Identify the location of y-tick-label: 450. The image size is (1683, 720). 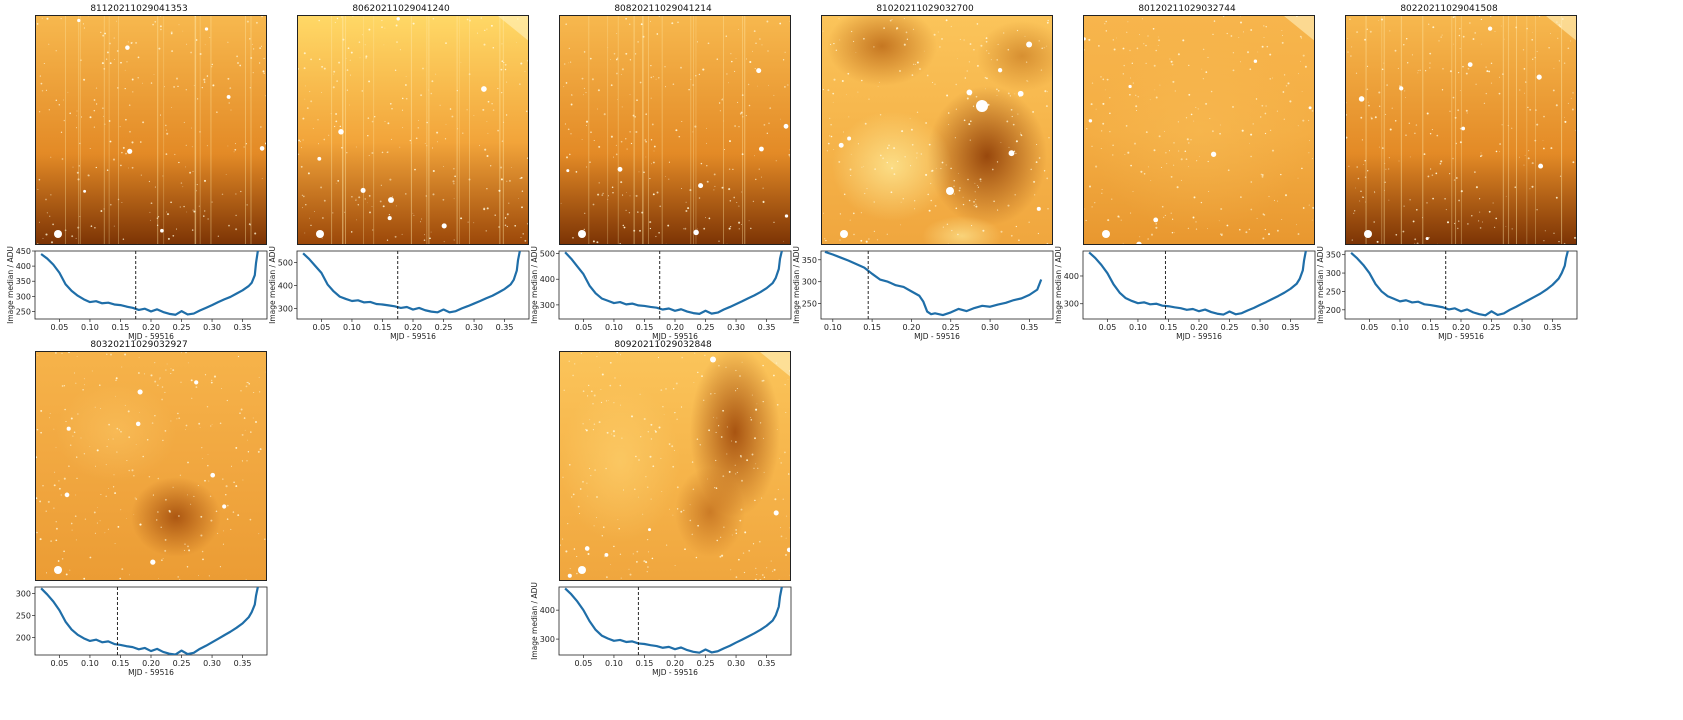
(23, 251).